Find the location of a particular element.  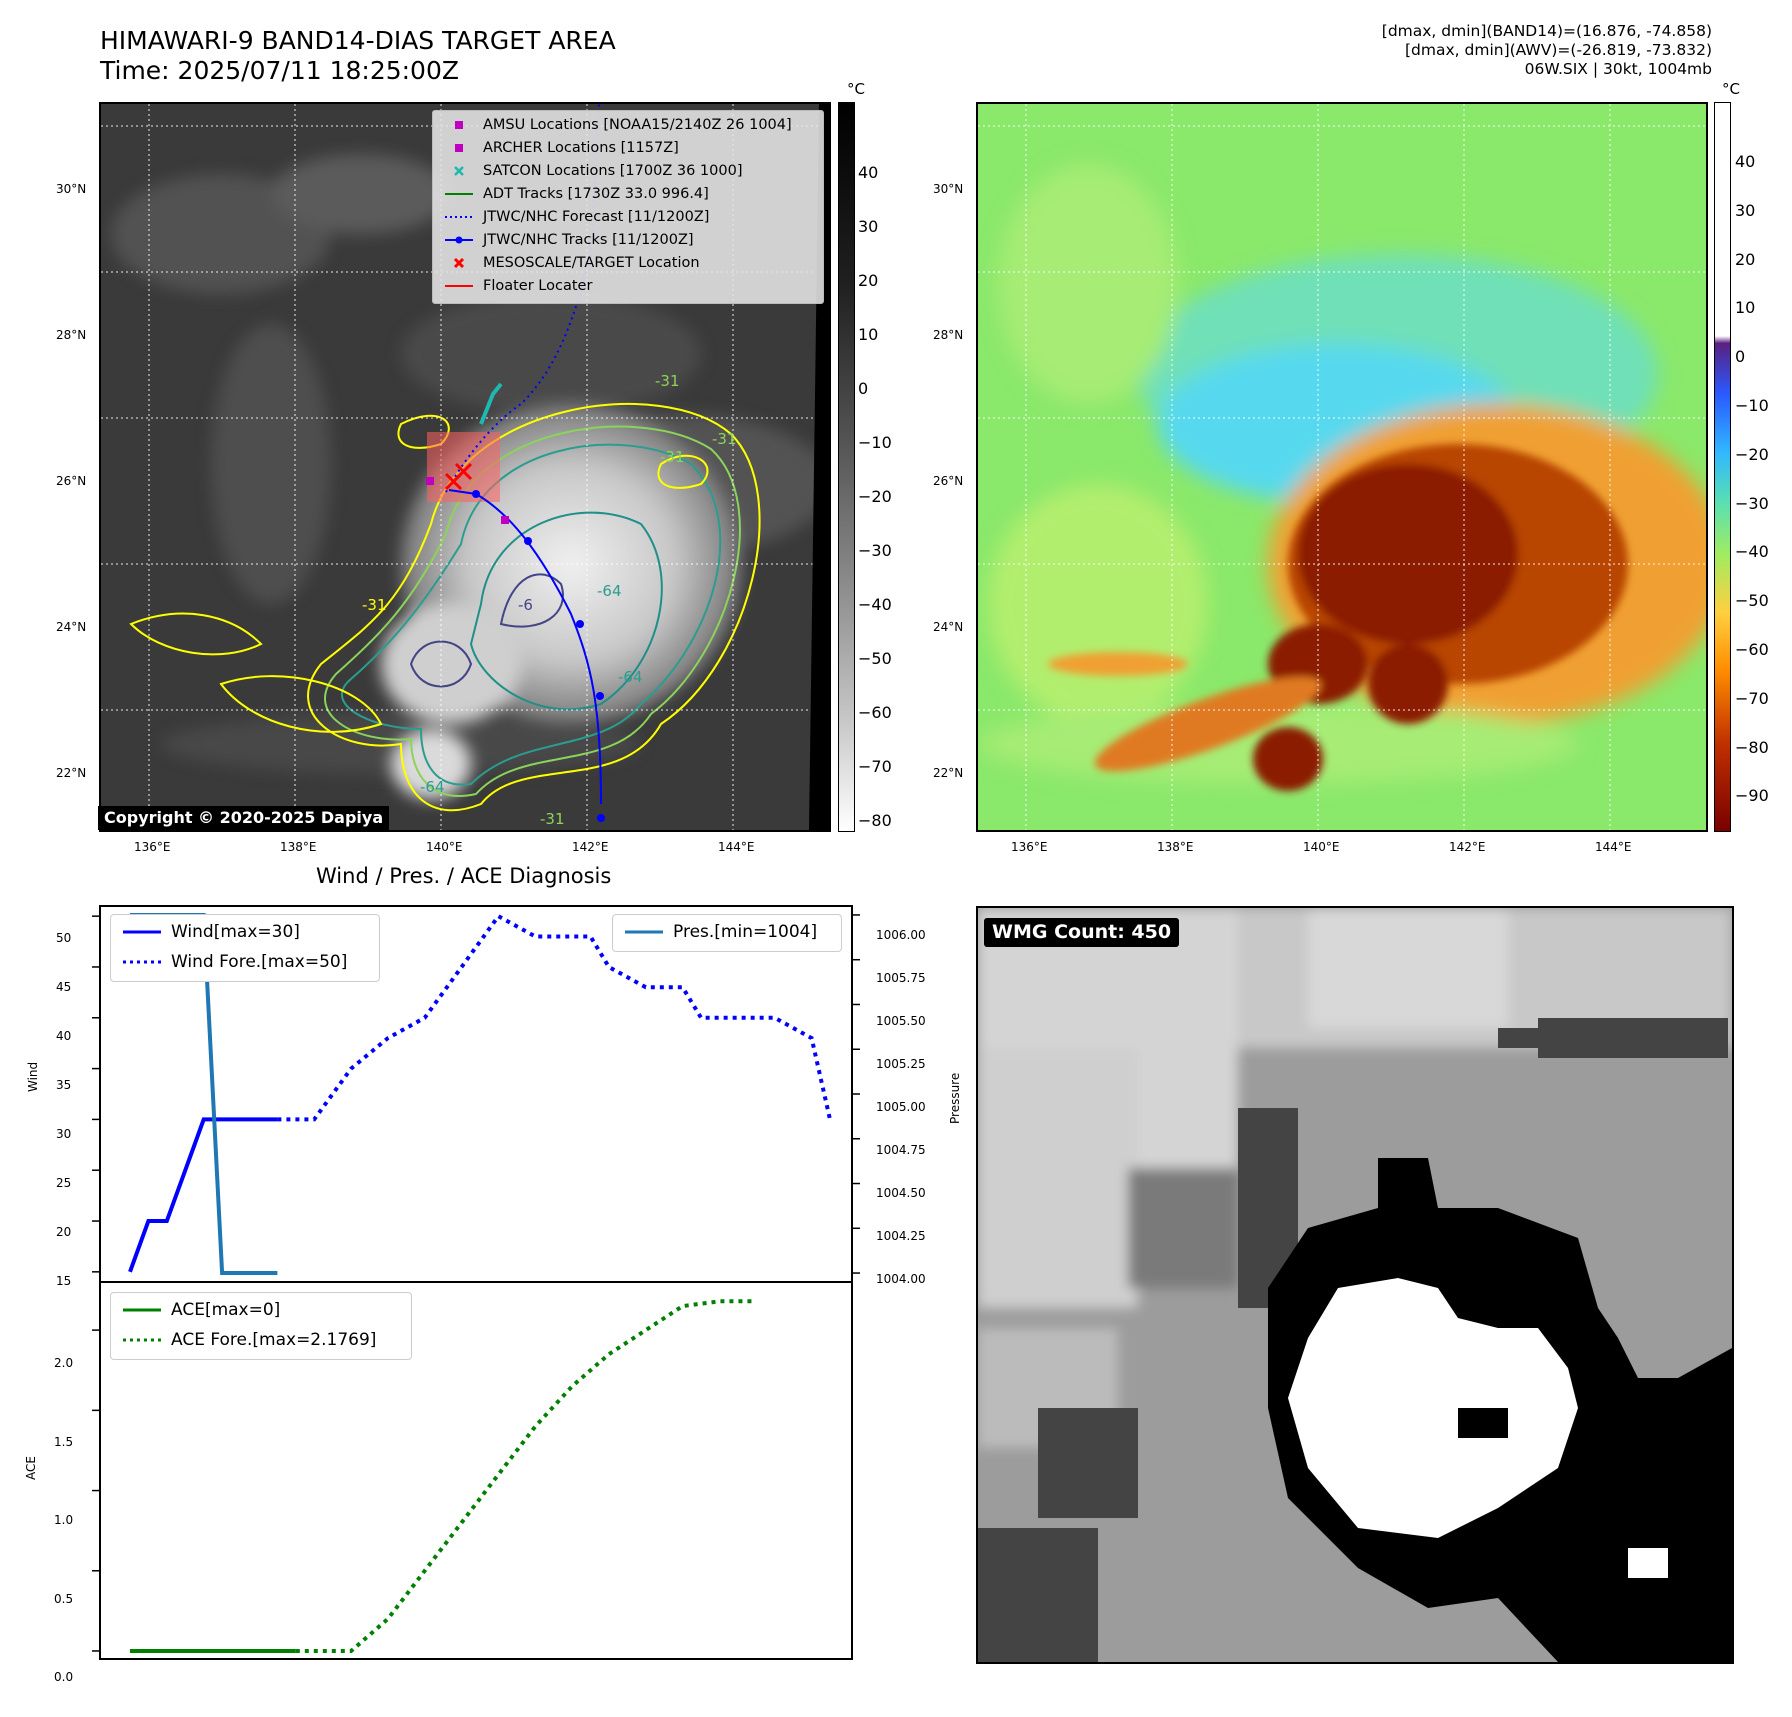

wind-forecast-series-line is located at coordinates (554, 1017).